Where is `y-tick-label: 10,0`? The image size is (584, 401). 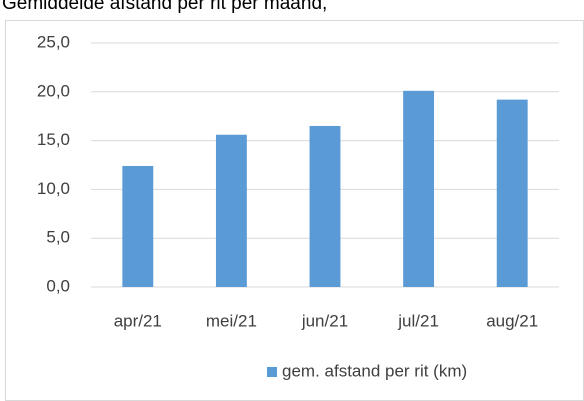
y-tick-label: 10,0 is located at coordinates (53, 188).